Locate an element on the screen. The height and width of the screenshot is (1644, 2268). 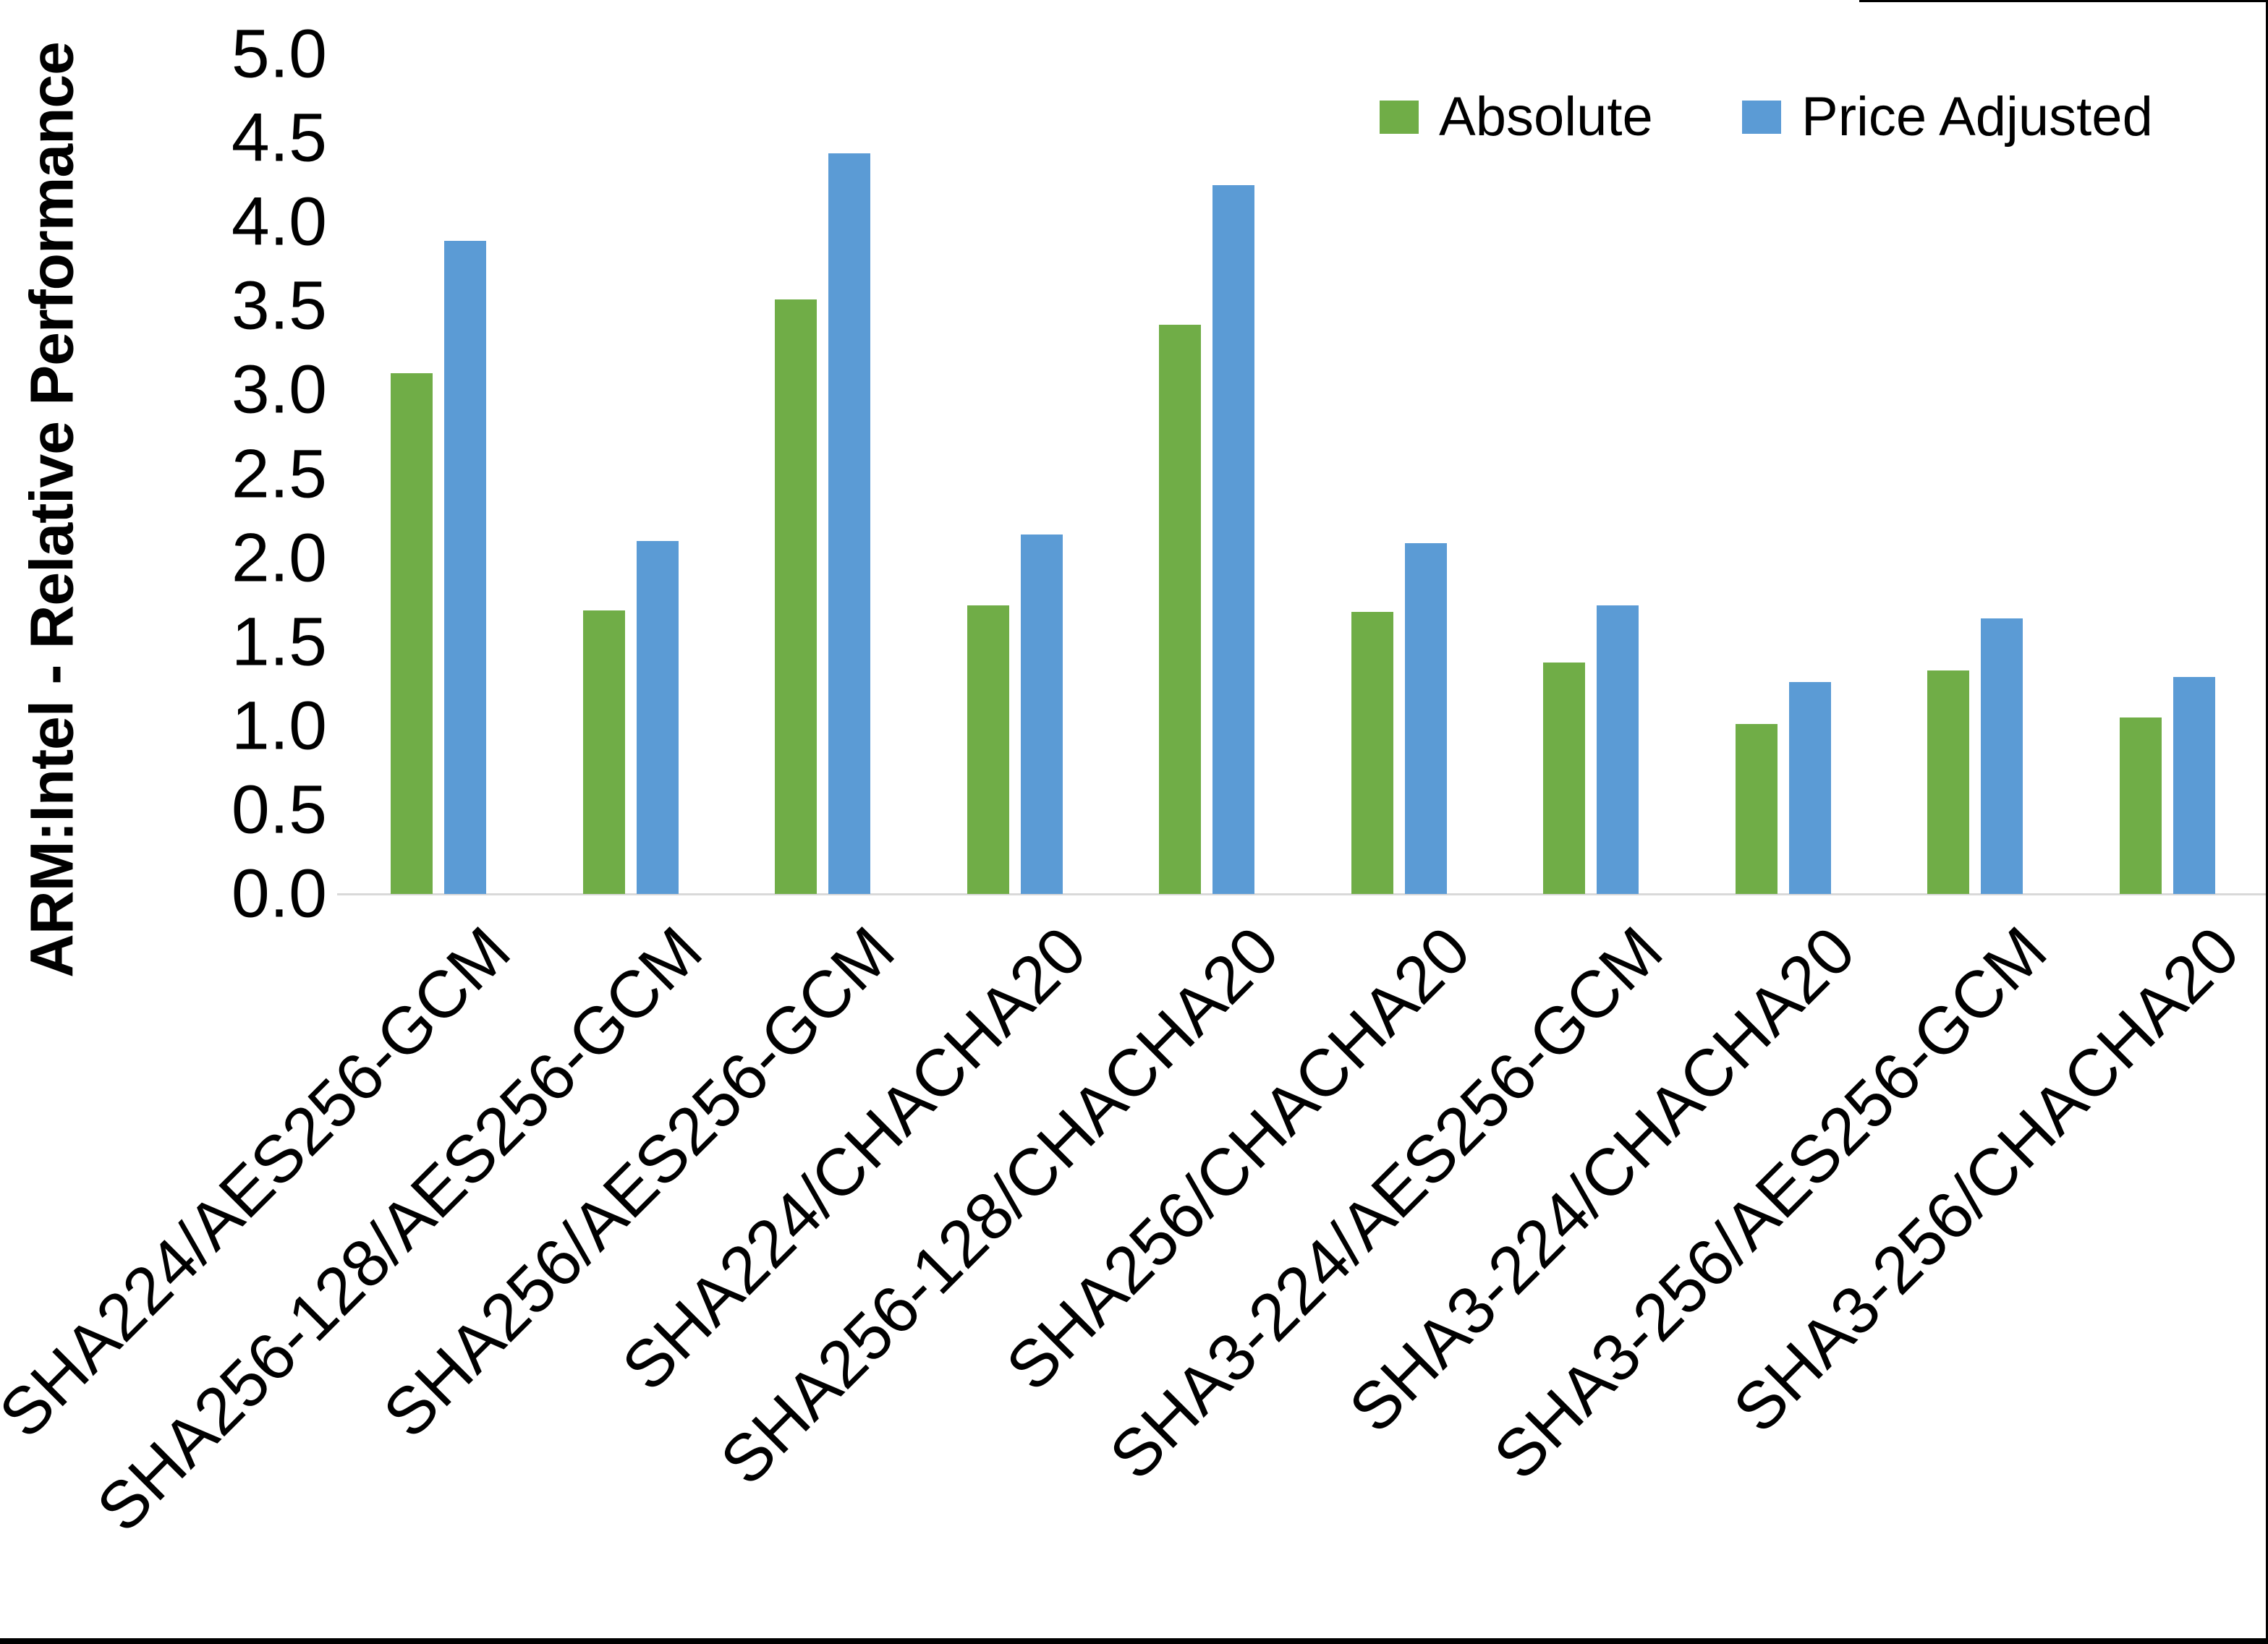
legend-label-price-adjusted: Price Adjusted is located at coordinates (1977, 117).